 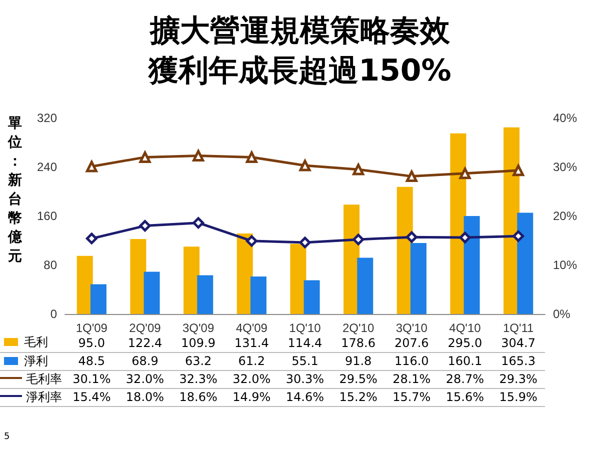 What do you see at coordinates (358, 328) in the screenshot?
I see `x-tick-label: 2Q'10` at bounding box center [358, 328].